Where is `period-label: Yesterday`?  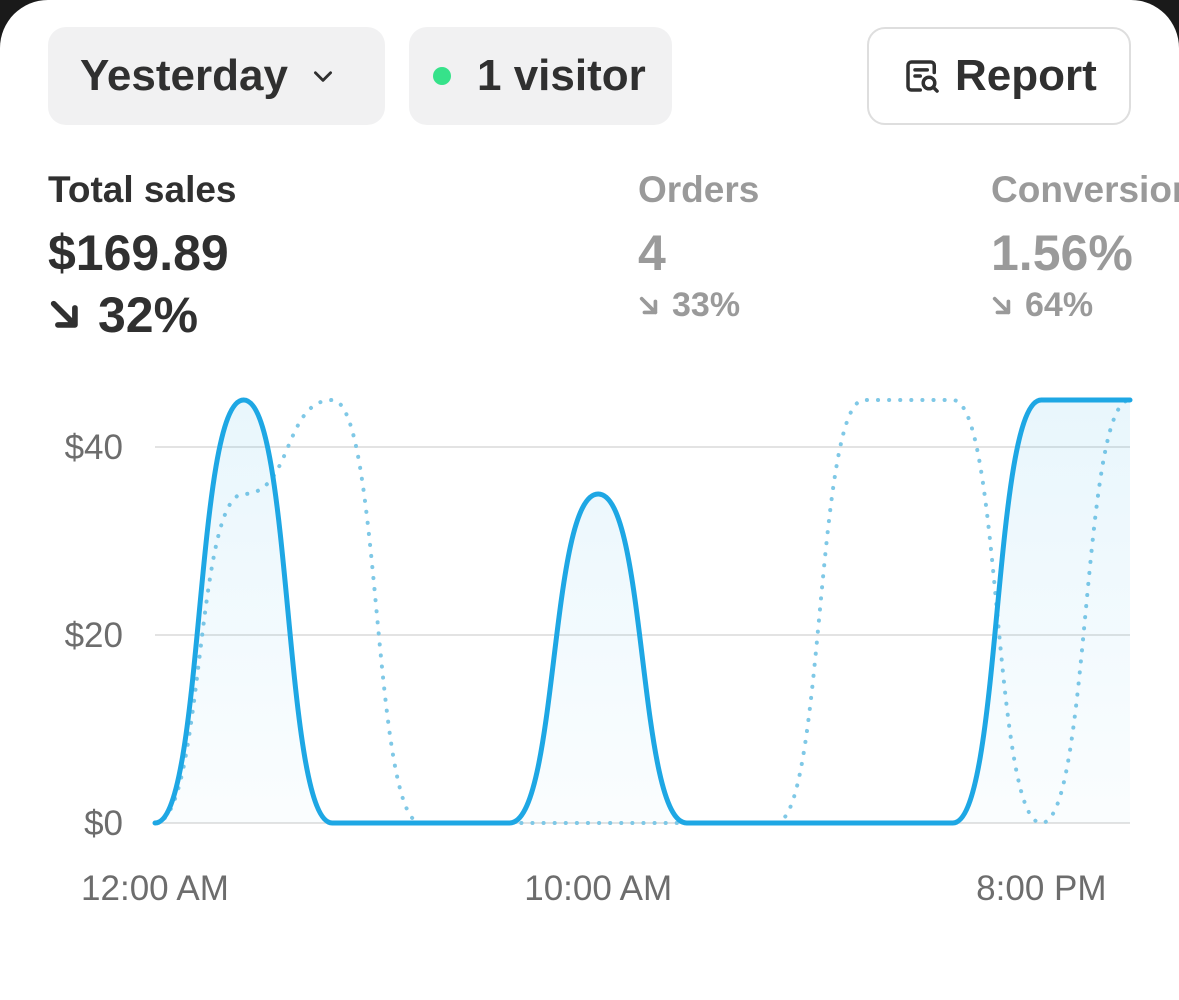
period-label: Yesterday is located at coordinates (184, 75).